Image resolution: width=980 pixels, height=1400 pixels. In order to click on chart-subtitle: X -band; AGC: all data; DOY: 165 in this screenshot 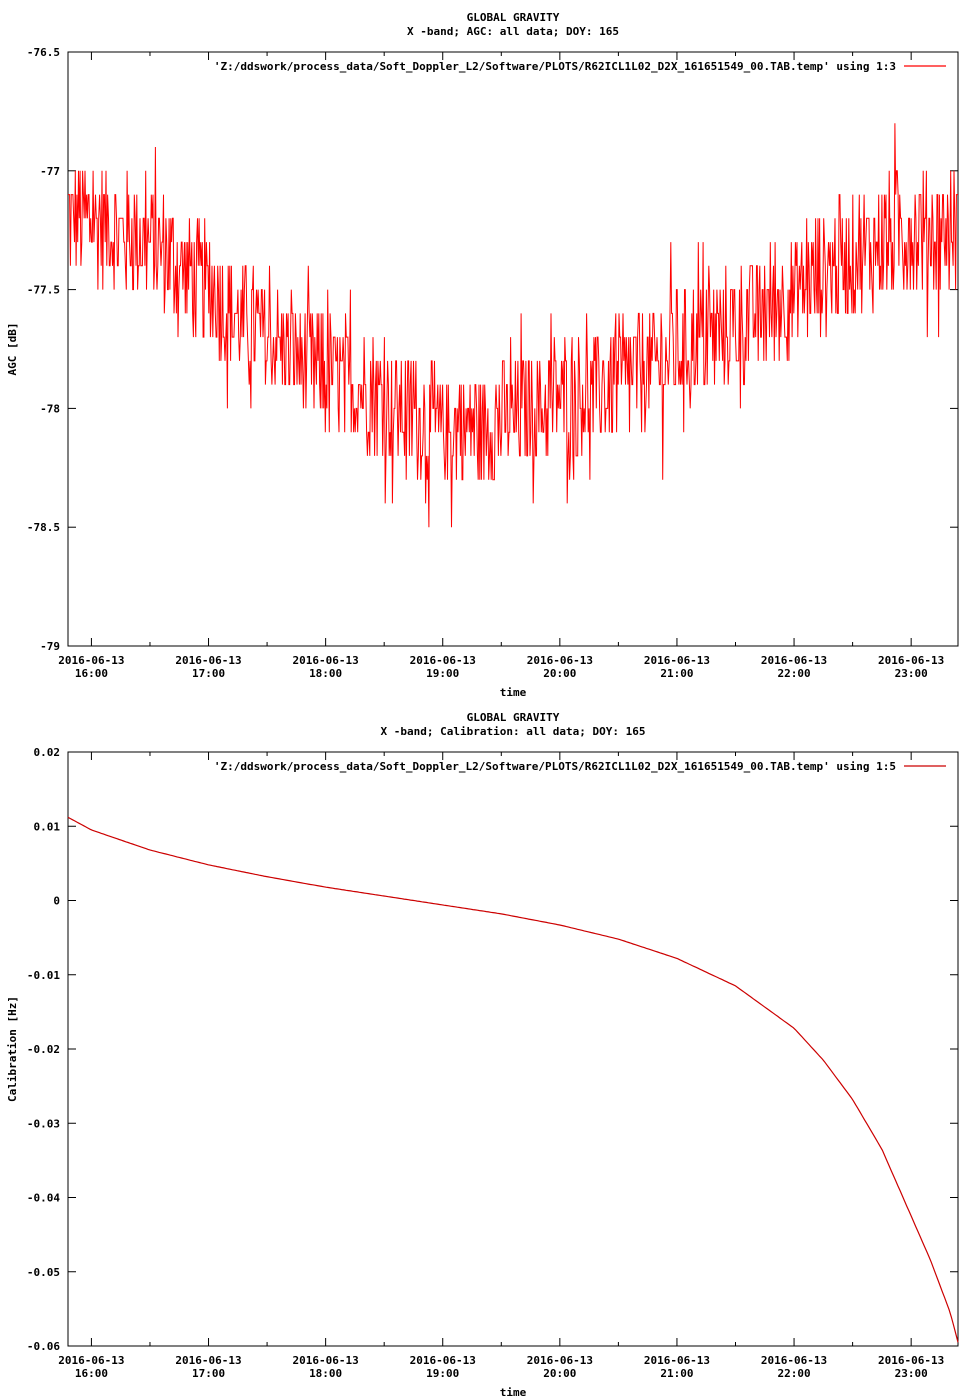, I will do `click(513, 31)`.